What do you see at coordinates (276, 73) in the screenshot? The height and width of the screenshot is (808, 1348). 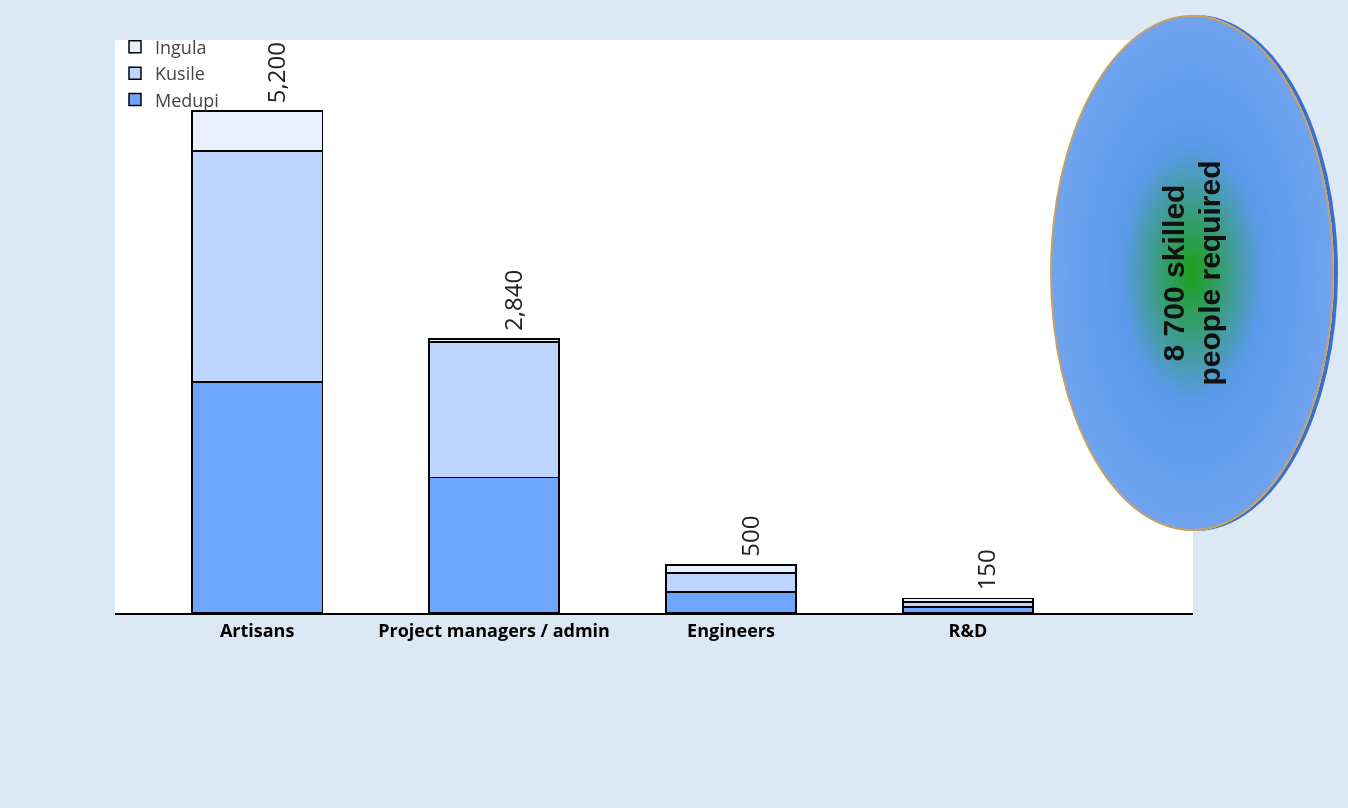 I see `annotation: 5,200` at bounding box center [276, 73].